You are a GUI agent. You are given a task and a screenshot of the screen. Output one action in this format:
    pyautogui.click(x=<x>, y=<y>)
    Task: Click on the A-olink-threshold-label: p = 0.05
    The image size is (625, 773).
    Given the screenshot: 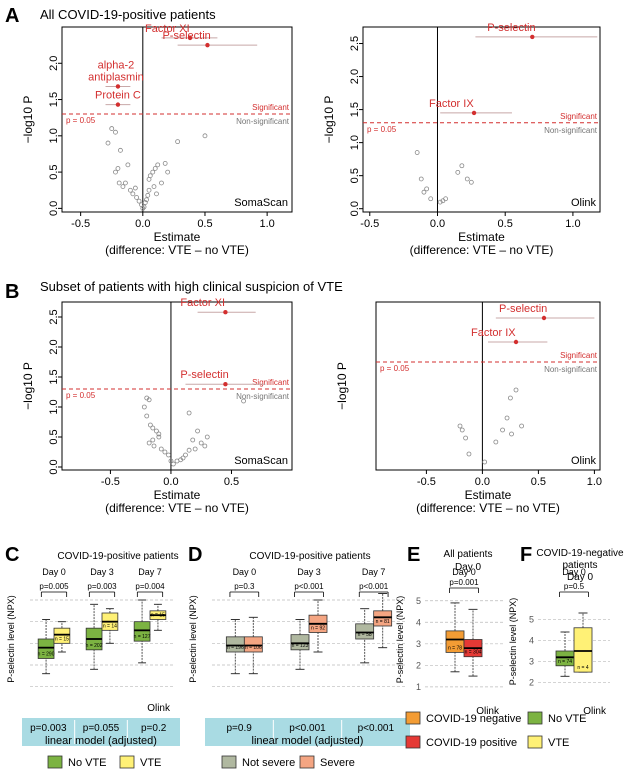 What is the action you would take?
    pyautogui.click(x=382, y=129)
    